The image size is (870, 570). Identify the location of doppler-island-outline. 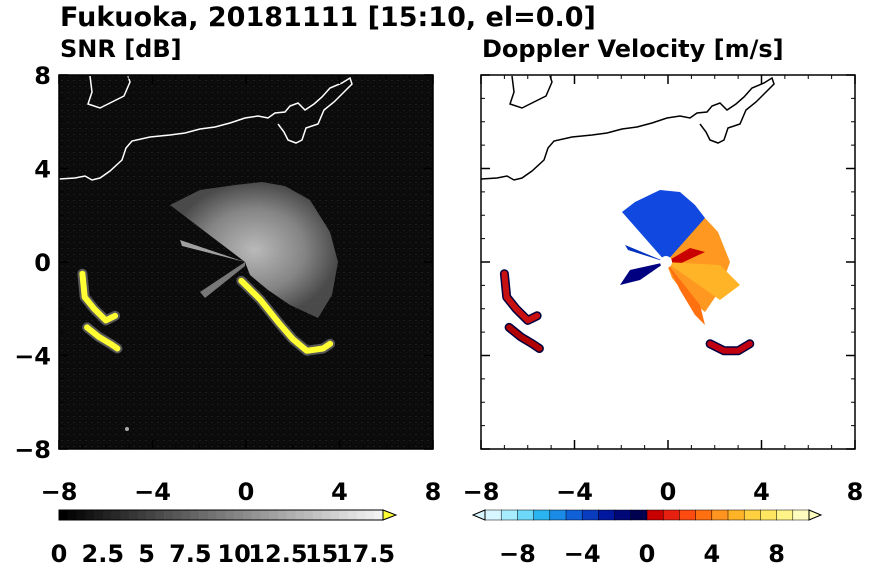
(531, 92).